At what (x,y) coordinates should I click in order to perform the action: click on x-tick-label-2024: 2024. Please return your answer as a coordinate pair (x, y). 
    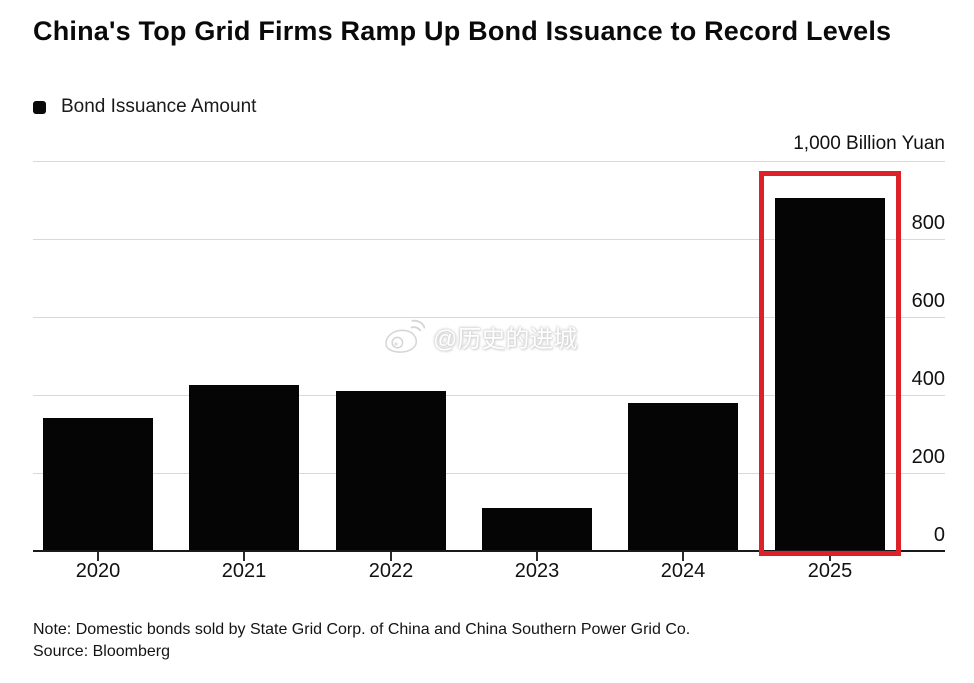
    Looking at the image, I should click on (683, 571).